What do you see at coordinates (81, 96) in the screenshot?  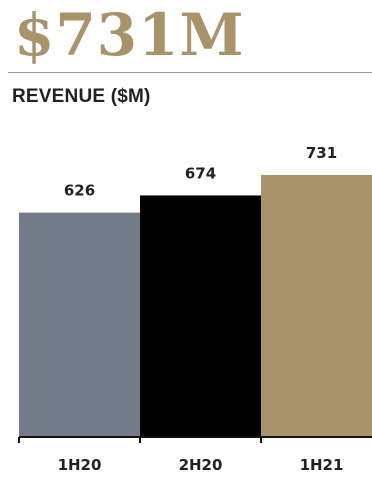 I see `chart-title: REVENUE ($M)` at bounding box center [81, 96].